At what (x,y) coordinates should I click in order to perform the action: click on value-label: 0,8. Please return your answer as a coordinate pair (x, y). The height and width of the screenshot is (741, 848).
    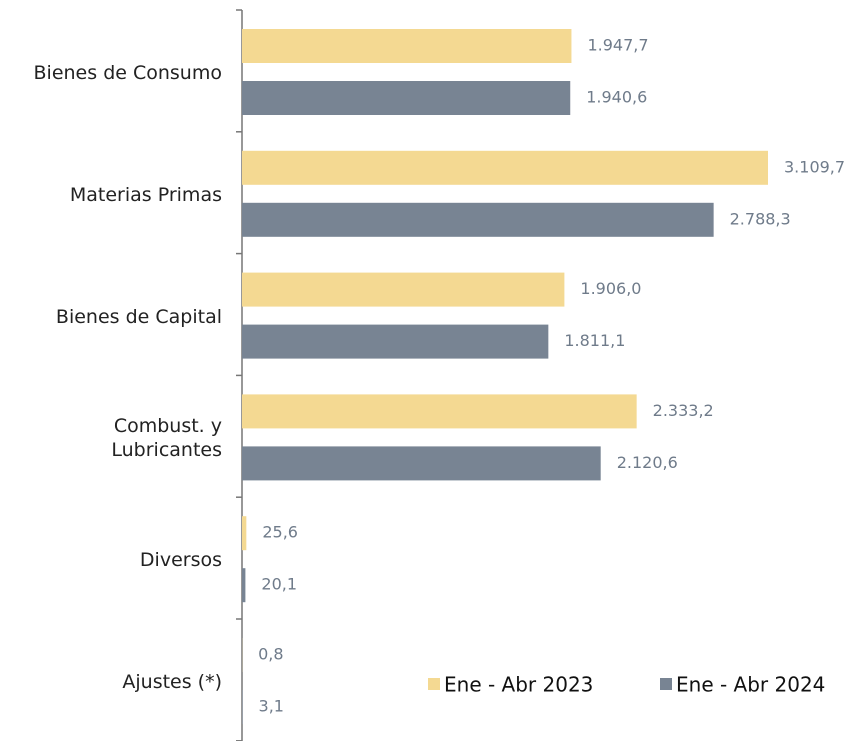
    Looking at the image, I should click on (270, 654).